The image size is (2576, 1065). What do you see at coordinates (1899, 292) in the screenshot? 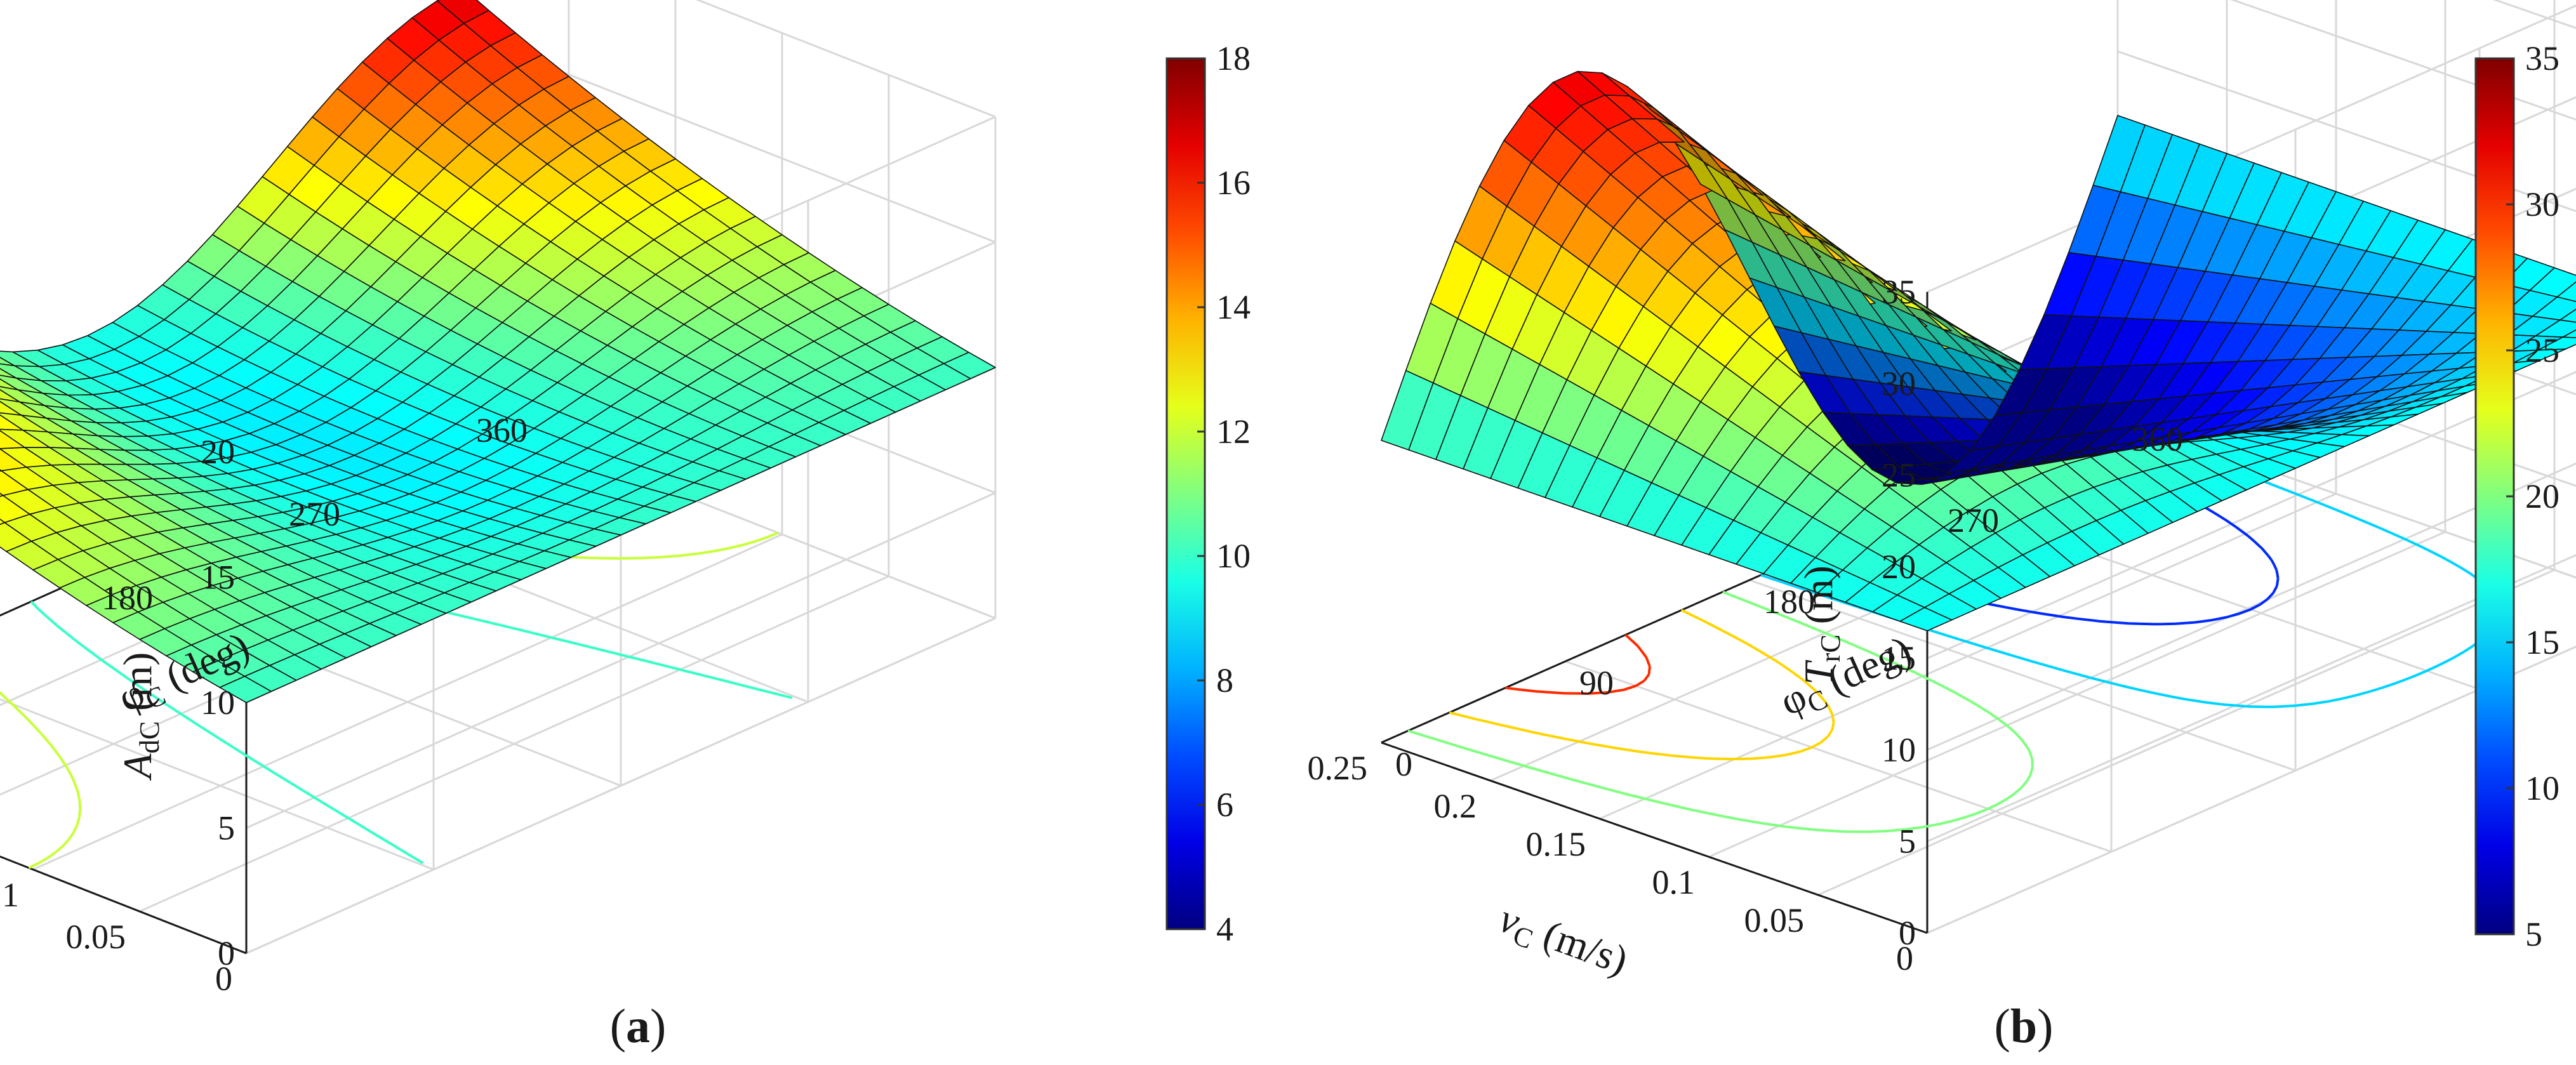
I see `z-tick-label: 35` at bounding box center [1899, 292].